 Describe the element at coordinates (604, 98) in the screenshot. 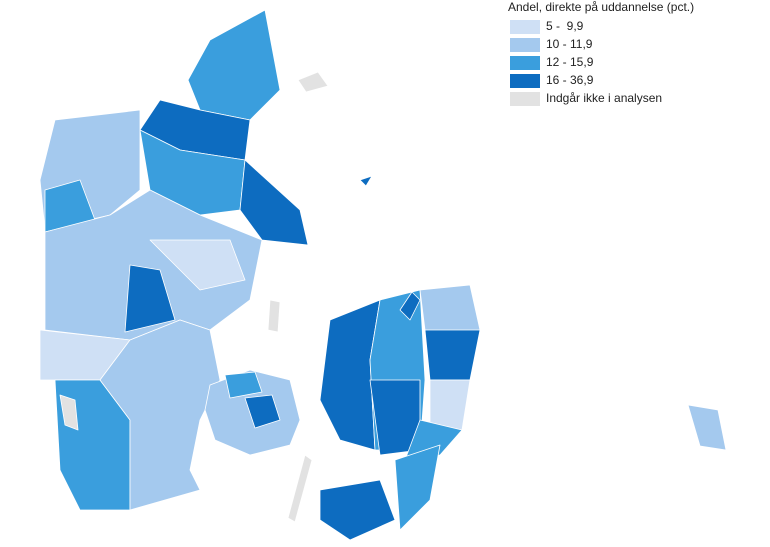

I see `legend-label: Indgår ikke i analysen` at that location.